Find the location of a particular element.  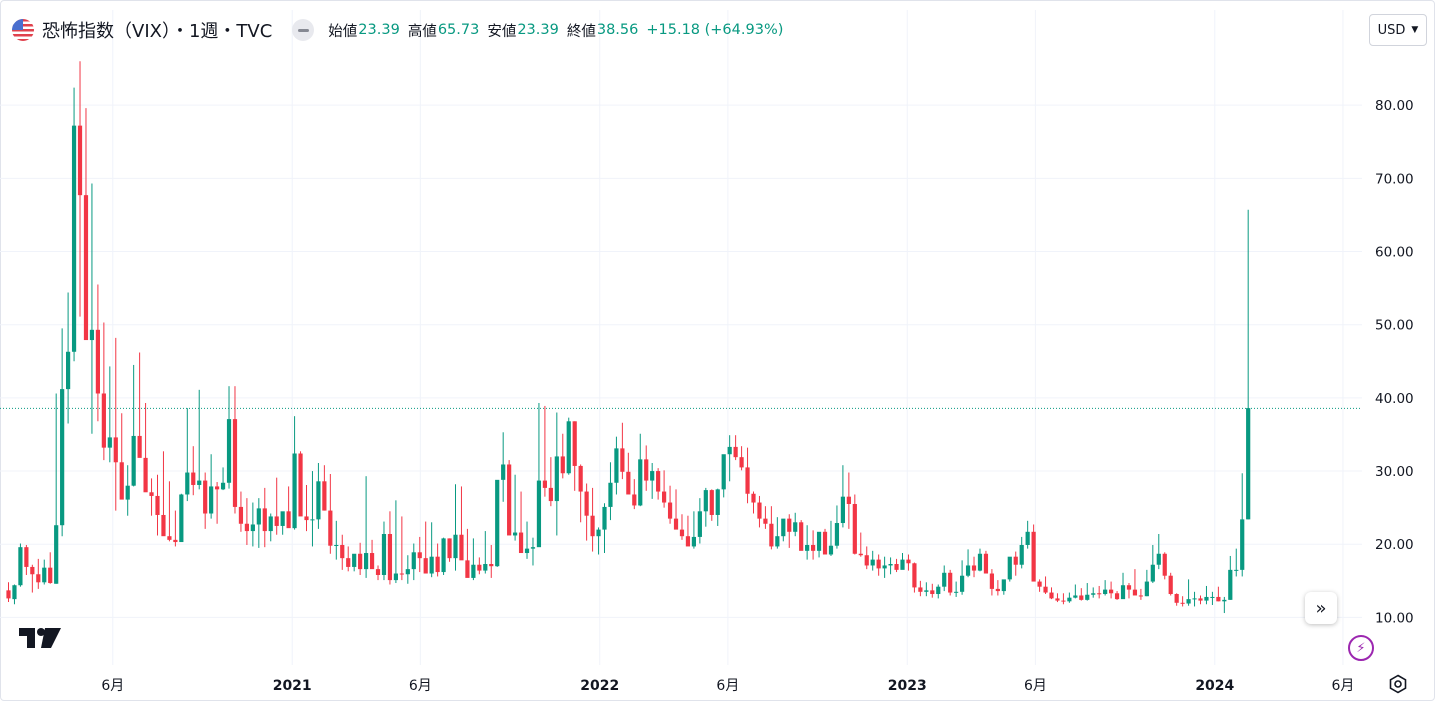

double-chevron-right-icon: » is located at coordinates (1321, 608).